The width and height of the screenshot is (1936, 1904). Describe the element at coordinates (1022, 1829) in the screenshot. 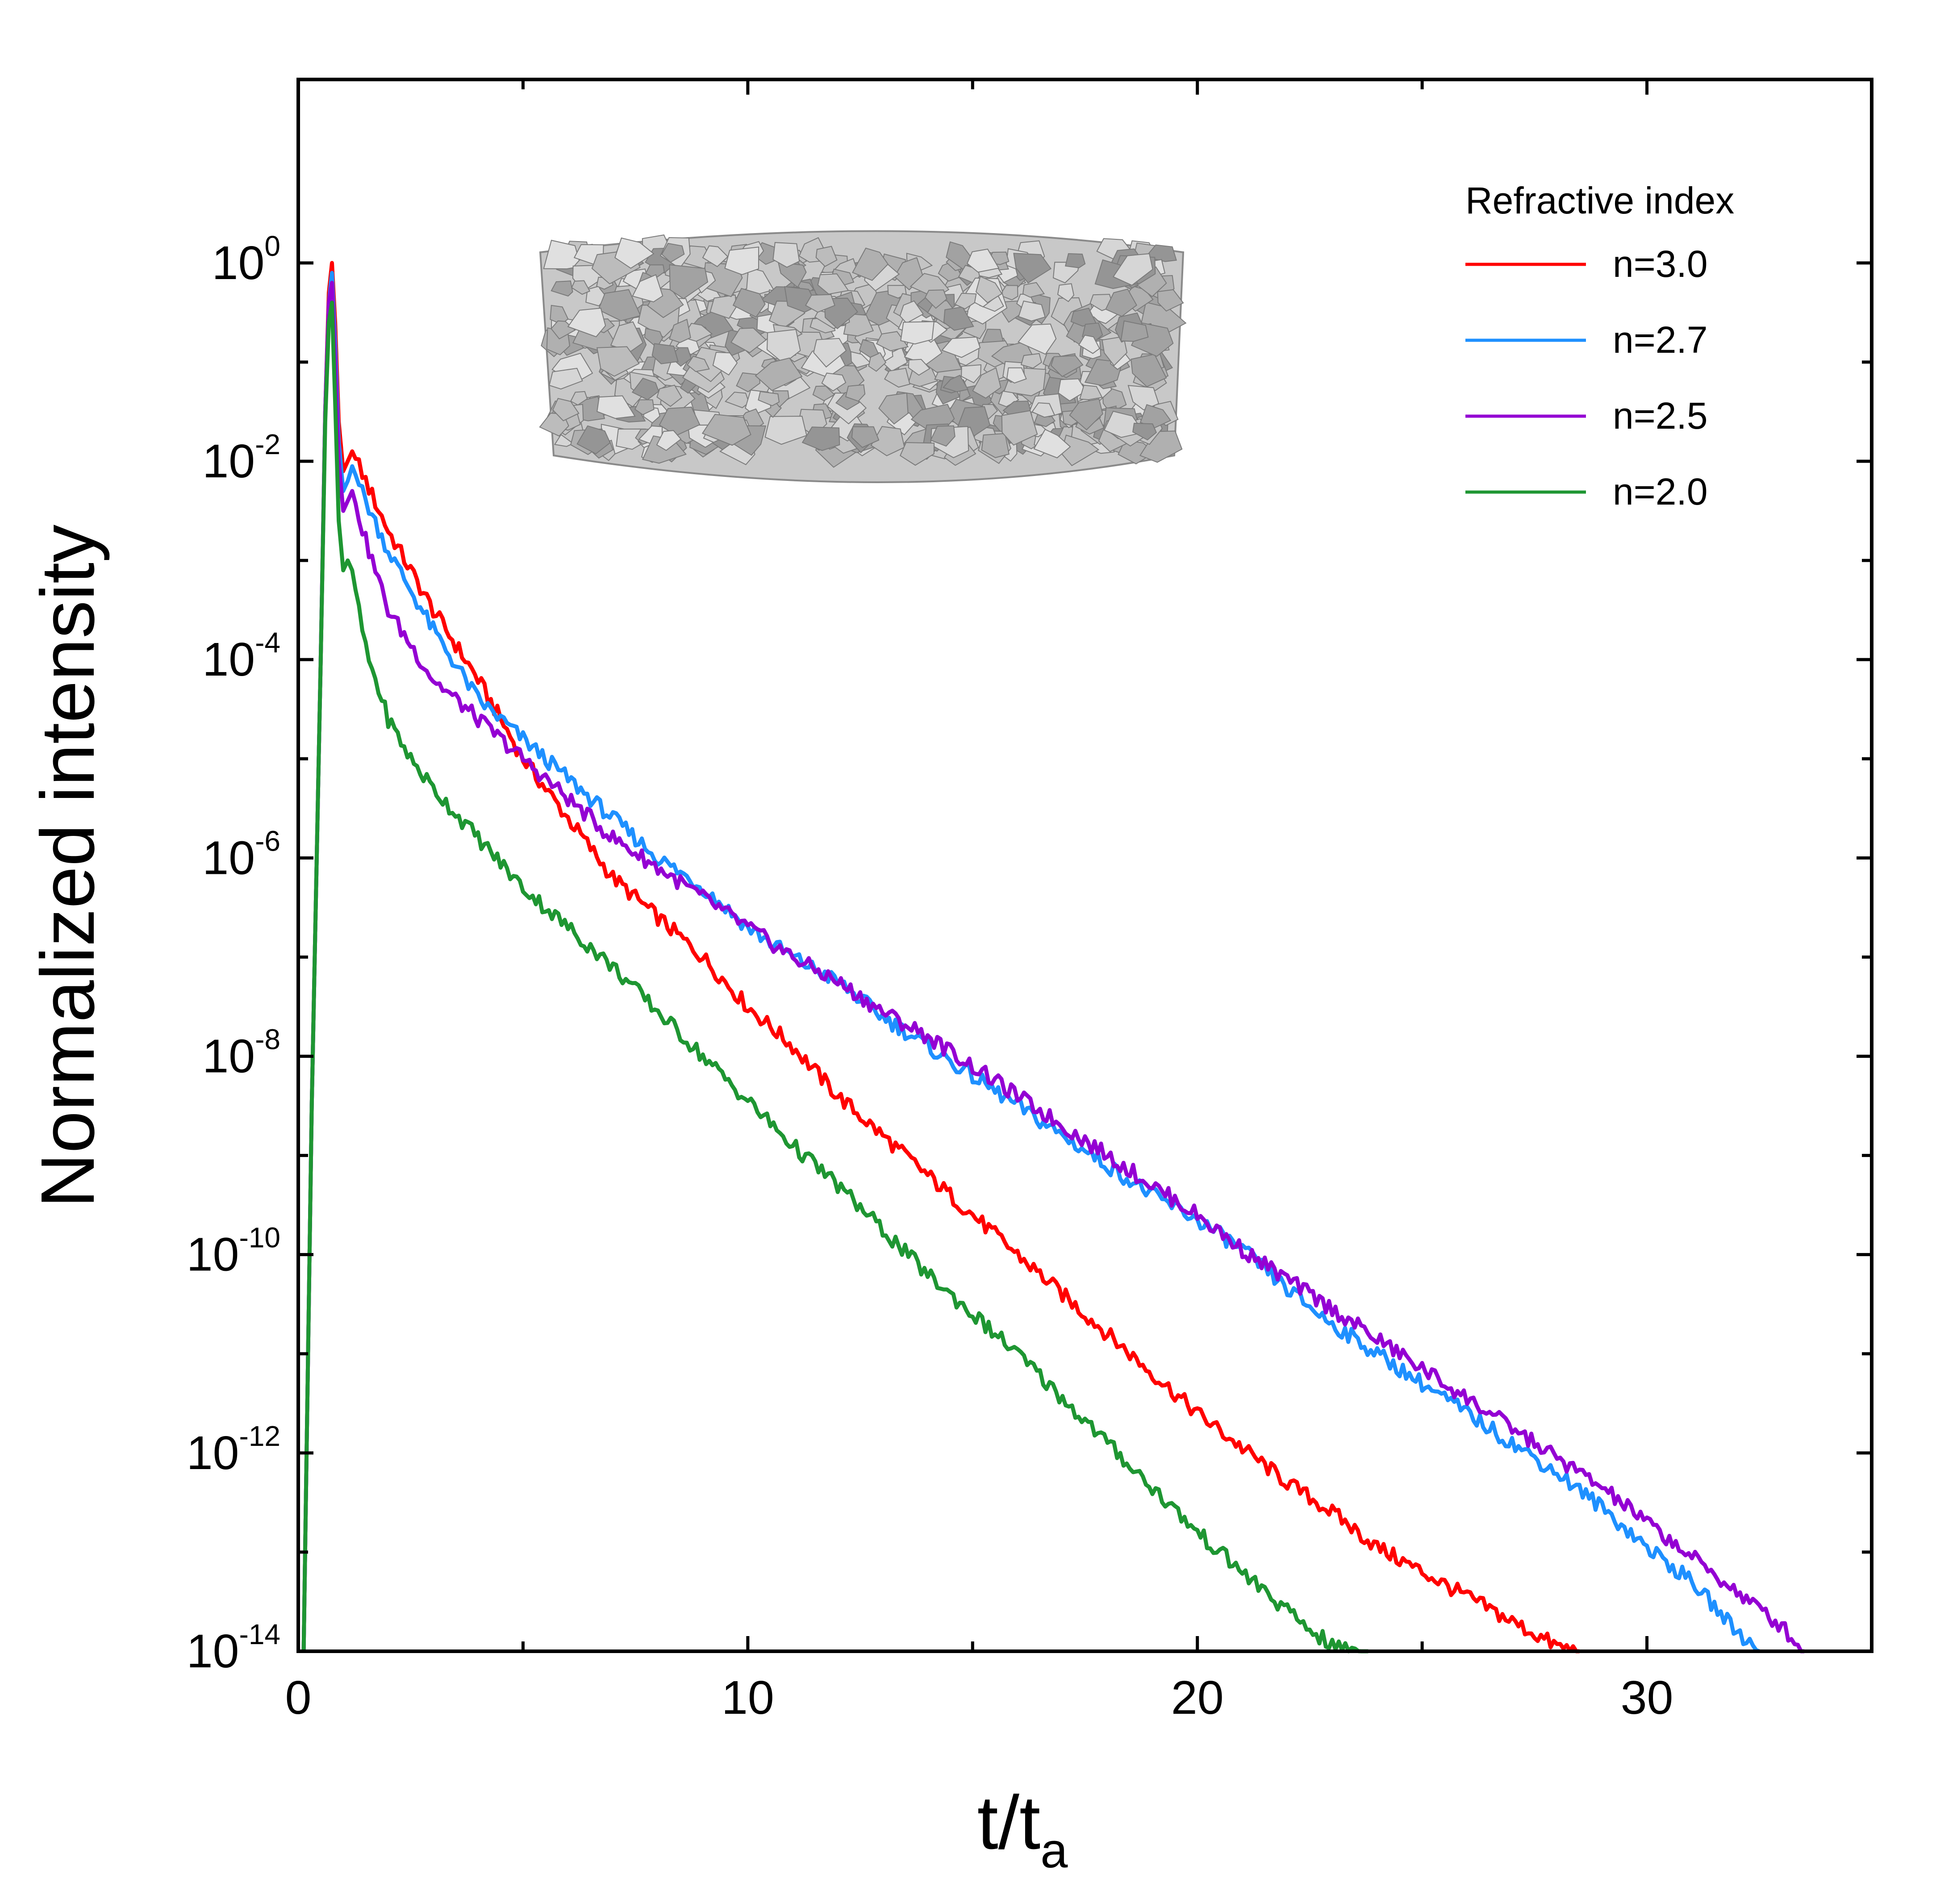

I see `x-axis-title: t/ta` at that location.